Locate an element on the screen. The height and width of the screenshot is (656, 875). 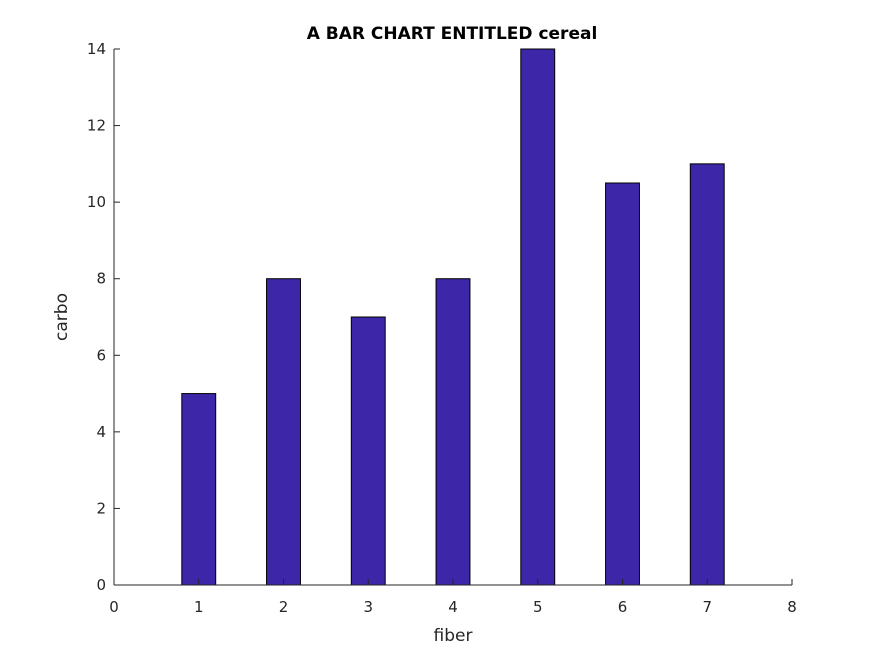
x-tick-label: 2 is located at coordinates (284, 607).